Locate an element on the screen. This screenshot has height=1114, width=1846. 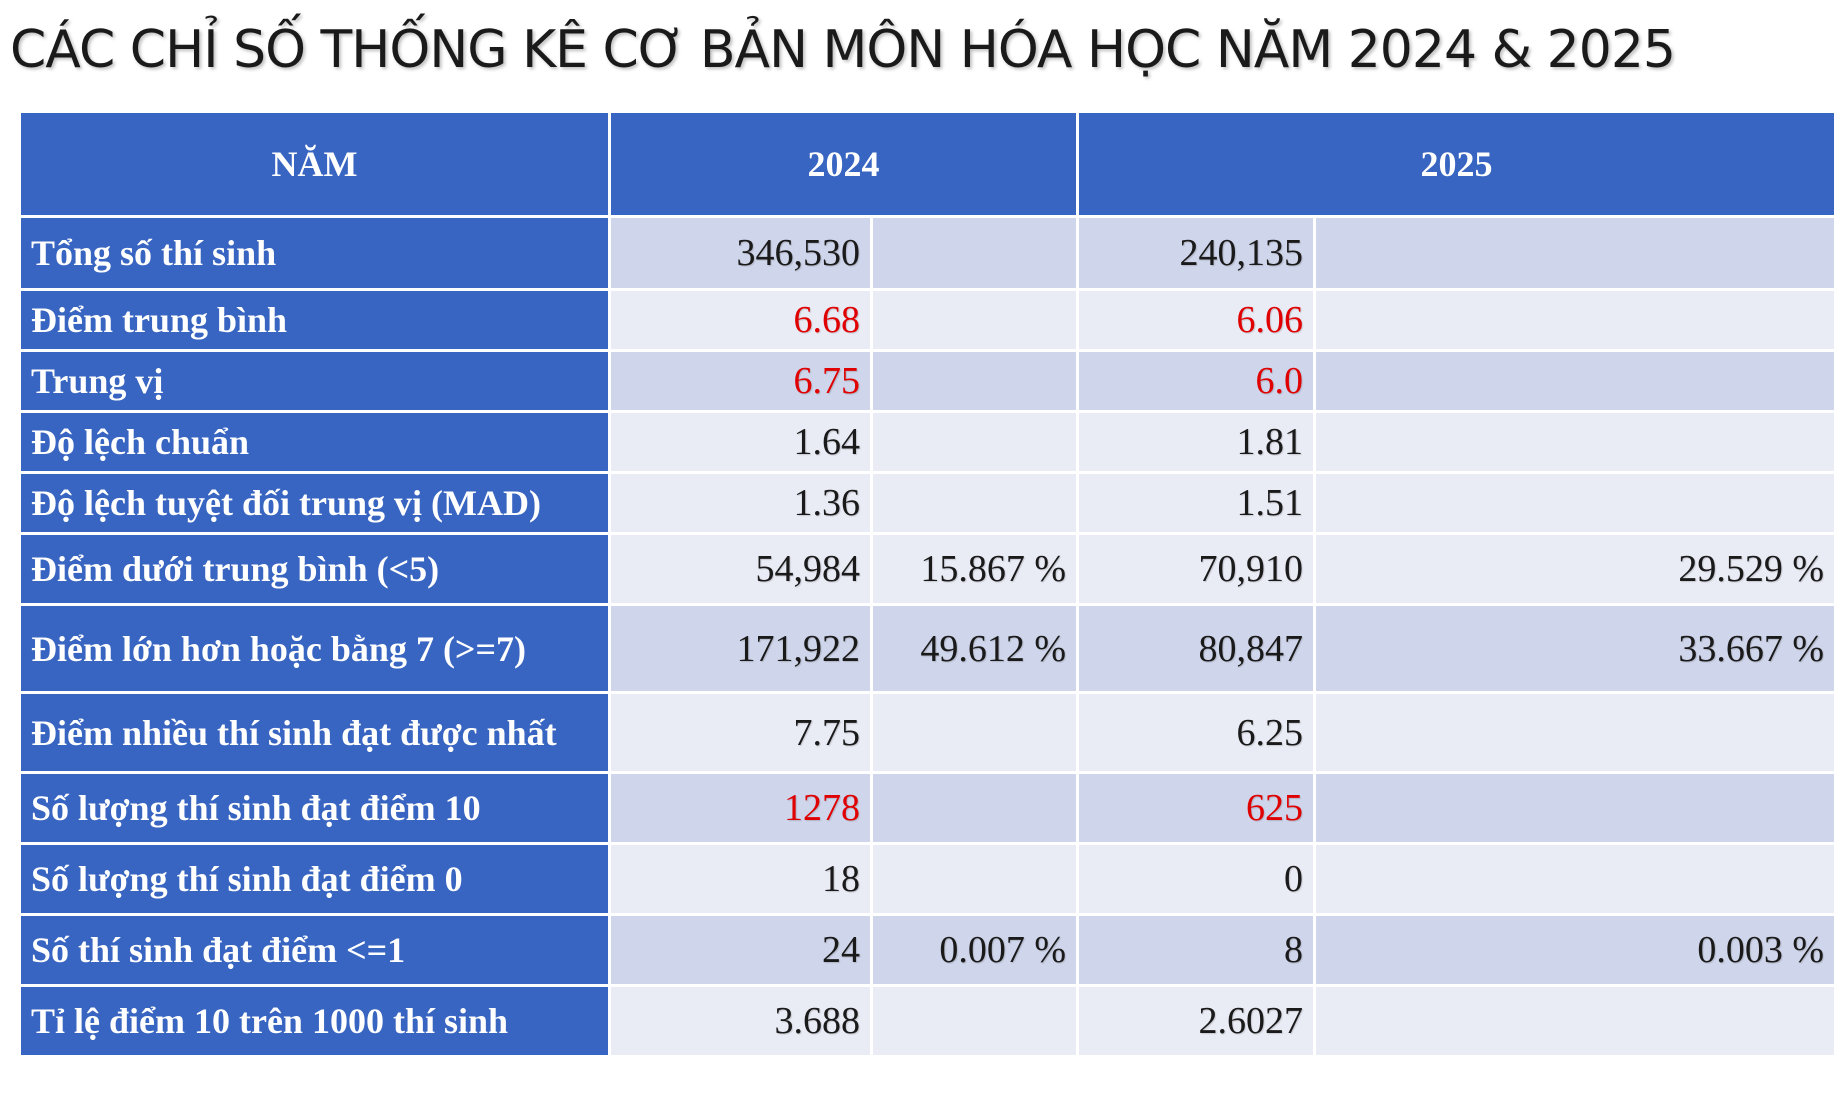
table-row: Tổng số thí sinh 346,530 240,135 is located at coordinates (927, 253).